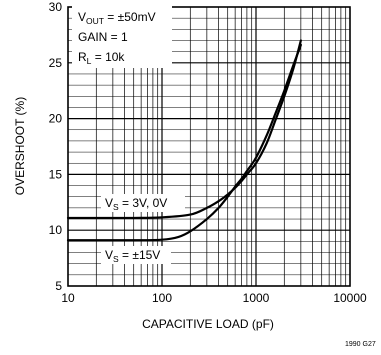 The height and width of the screenshot is (355, 381). I want to click on series-label-3v: VS = 3V, 0V, so click(136, 204).